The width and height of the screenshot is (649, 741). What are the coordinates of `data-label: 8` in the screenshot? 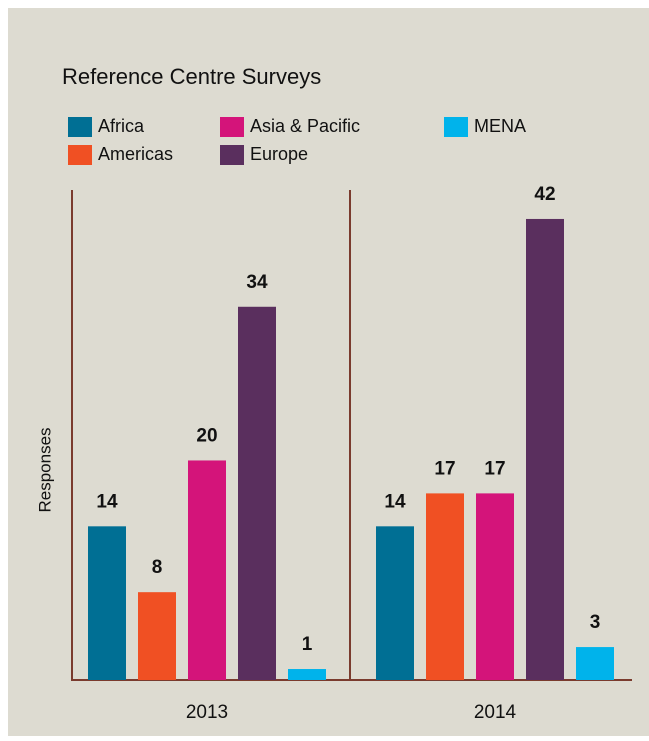 It's located at (157, 567).